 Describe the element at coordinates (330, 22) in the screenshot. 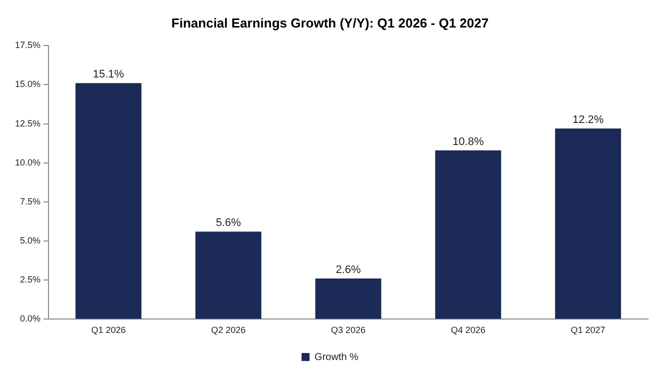

I see `chart-title: Financial Earnings Growth (Y/Y): Q1 2026 - Q1 2027` at that location.